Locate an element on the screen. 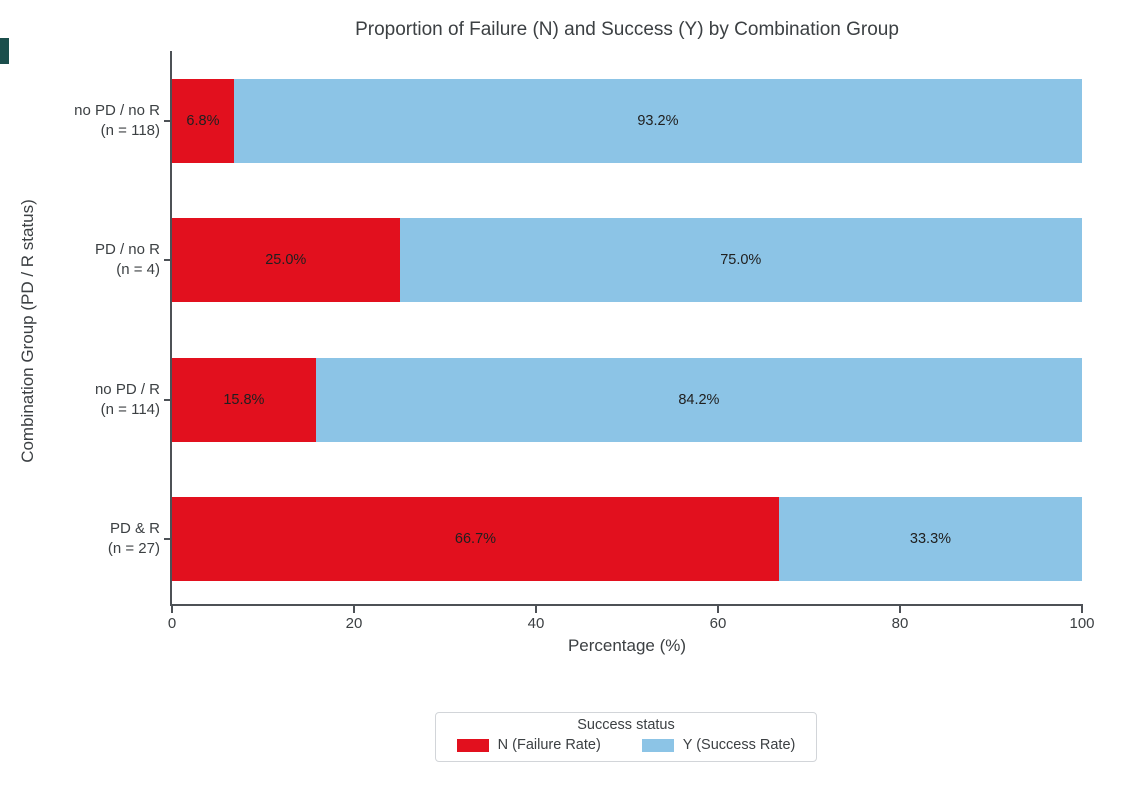  bar-segment-failure: 25.0% is located at coordinates (286, 260).